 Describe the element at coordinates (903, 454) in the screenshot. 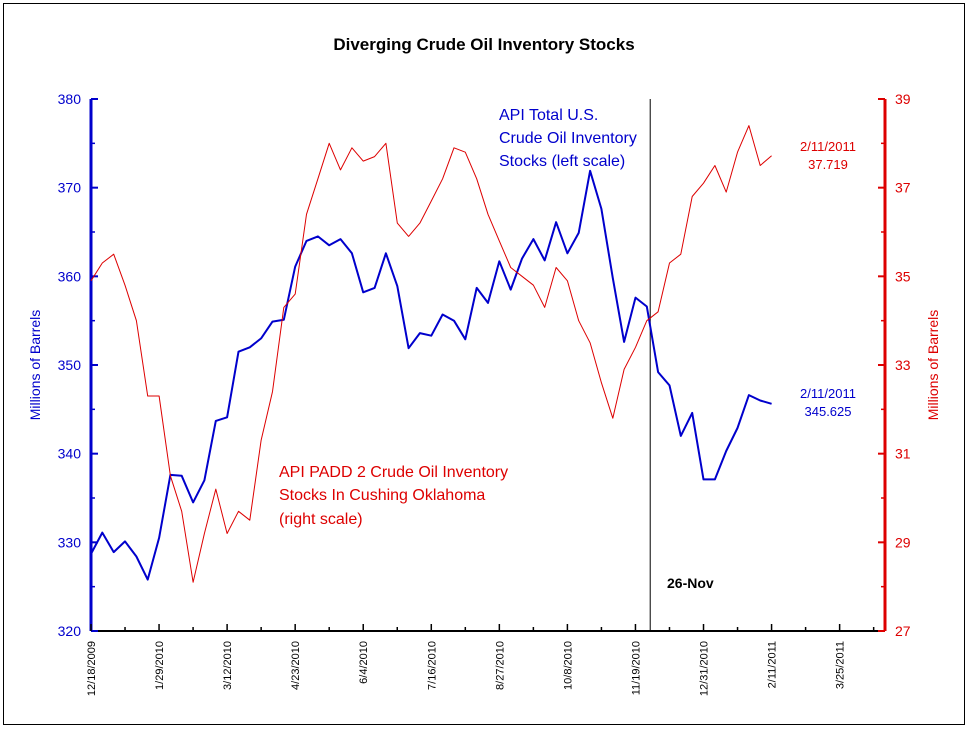

I see `right-tick-label: 31` at that location.